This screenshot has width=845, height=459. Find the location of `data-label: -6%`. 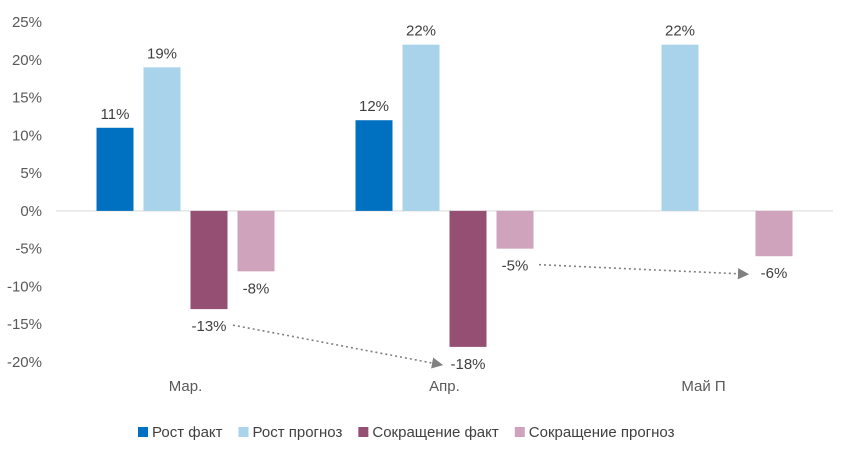

data-label: -6% is located at coordinates (774, 273).